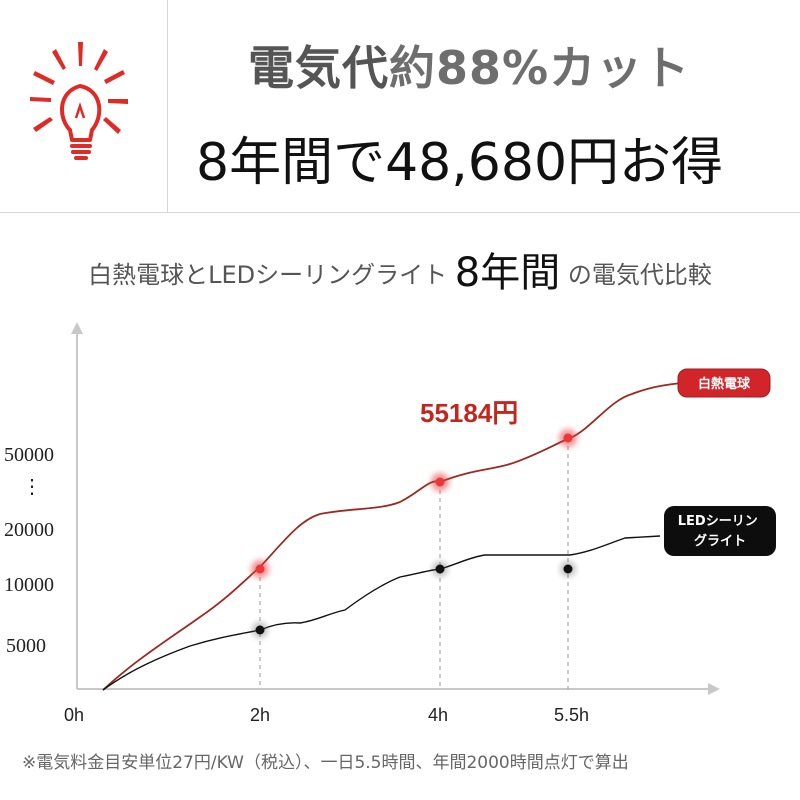 The height and width of the screenshot is (800, 800). I want to click on chart-heading: 白熱電球とLEDシーリングライト 8年間 の電気代比較, so click(400, 269).